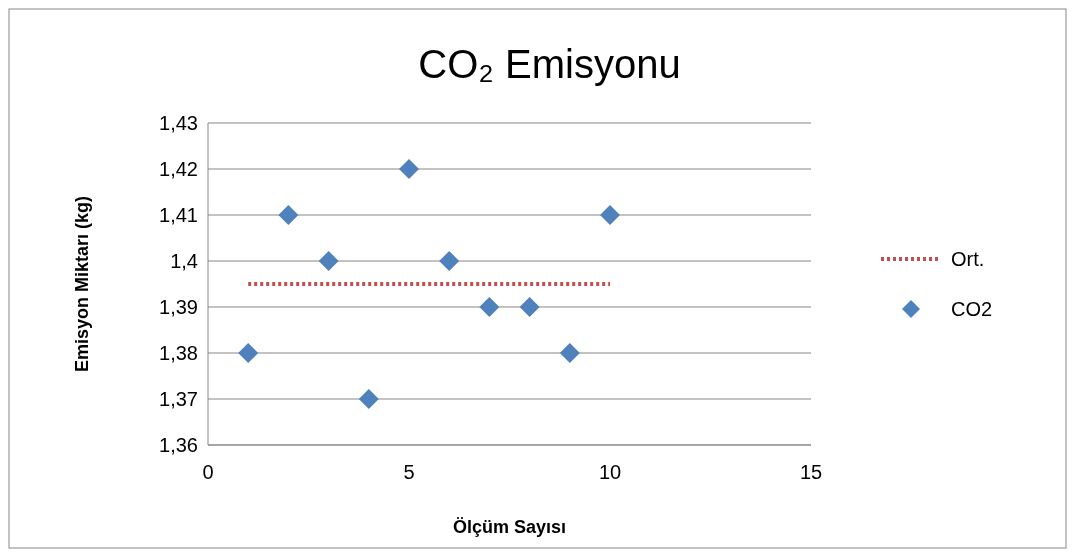 This screenshot has width=1075, height=557. What do you see at coordinates (178, 307) in the screenshot?
I see `y-tick-label: 1,39` at bounding box center [178, 307].